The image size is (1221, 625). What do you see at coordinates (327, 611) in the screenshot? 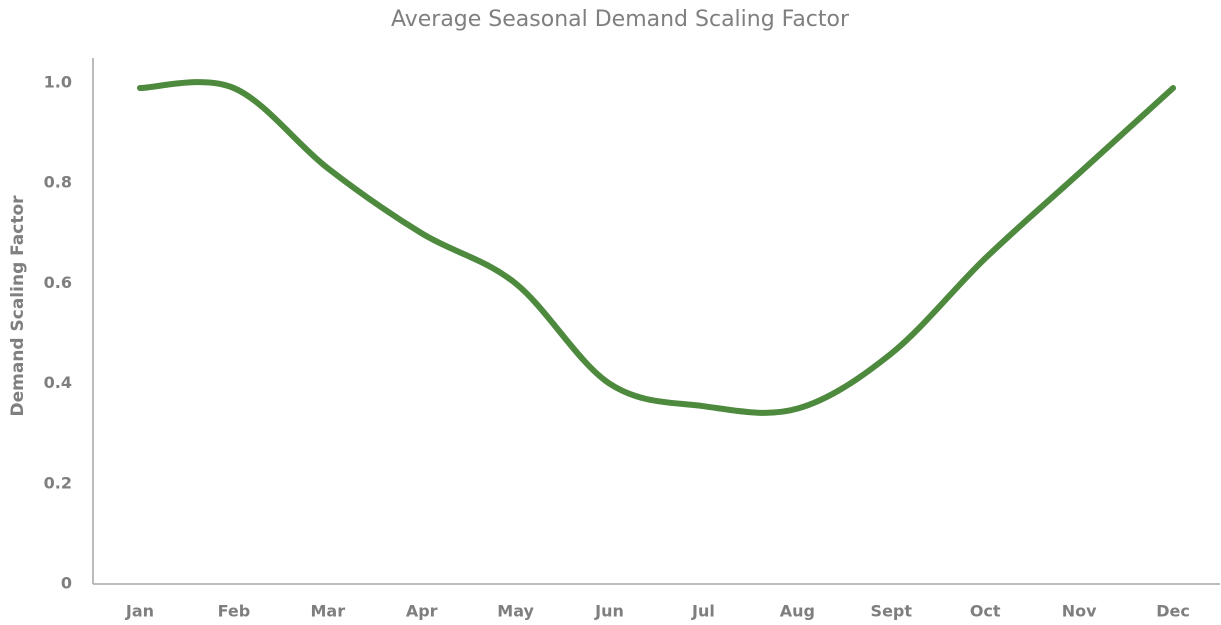
I see `x-tick-label: Mar` at bounding box center [327, 611].